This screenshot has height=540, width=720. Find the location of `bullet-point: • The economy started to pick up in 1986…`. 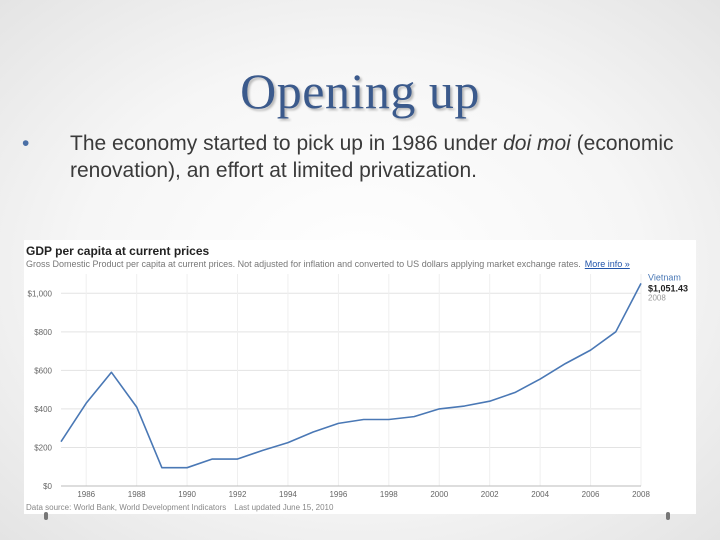

bullet-point: • The economy started to pick up in 1986… is located at coordinates (362, 157).